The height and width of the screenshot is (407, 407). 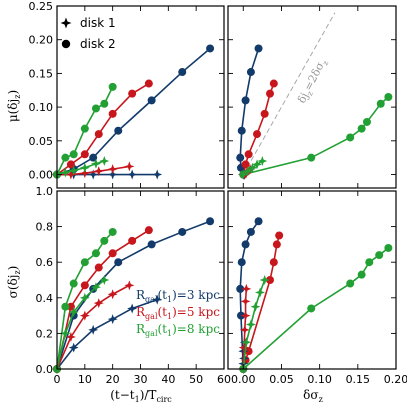 I want to click on y-tick-label: 0.05, so click(x=41, y=141).